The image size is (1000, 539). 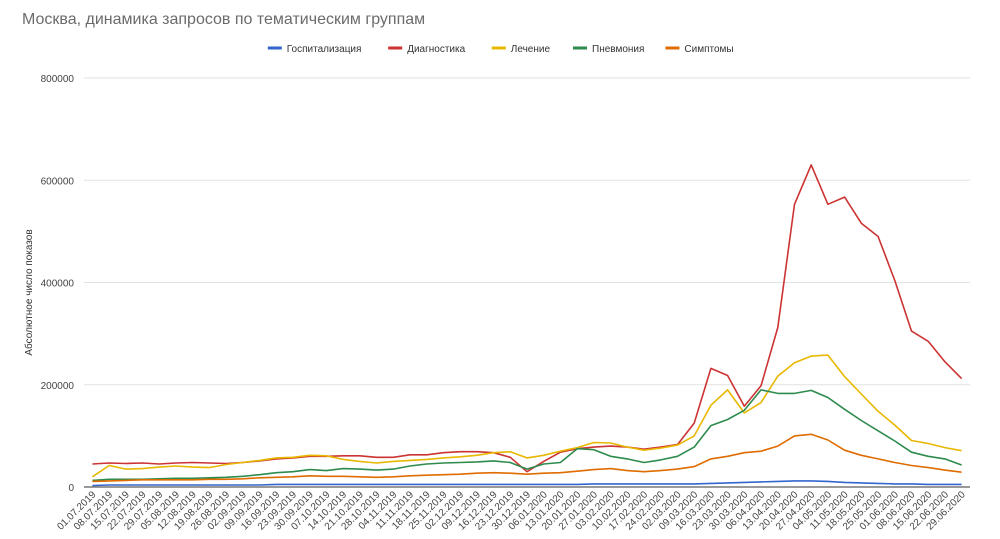 What do you see at coordinates (58, 284) in the screenshot?
I see `y-tick-label: 400000` at bounding box center [58, 284].